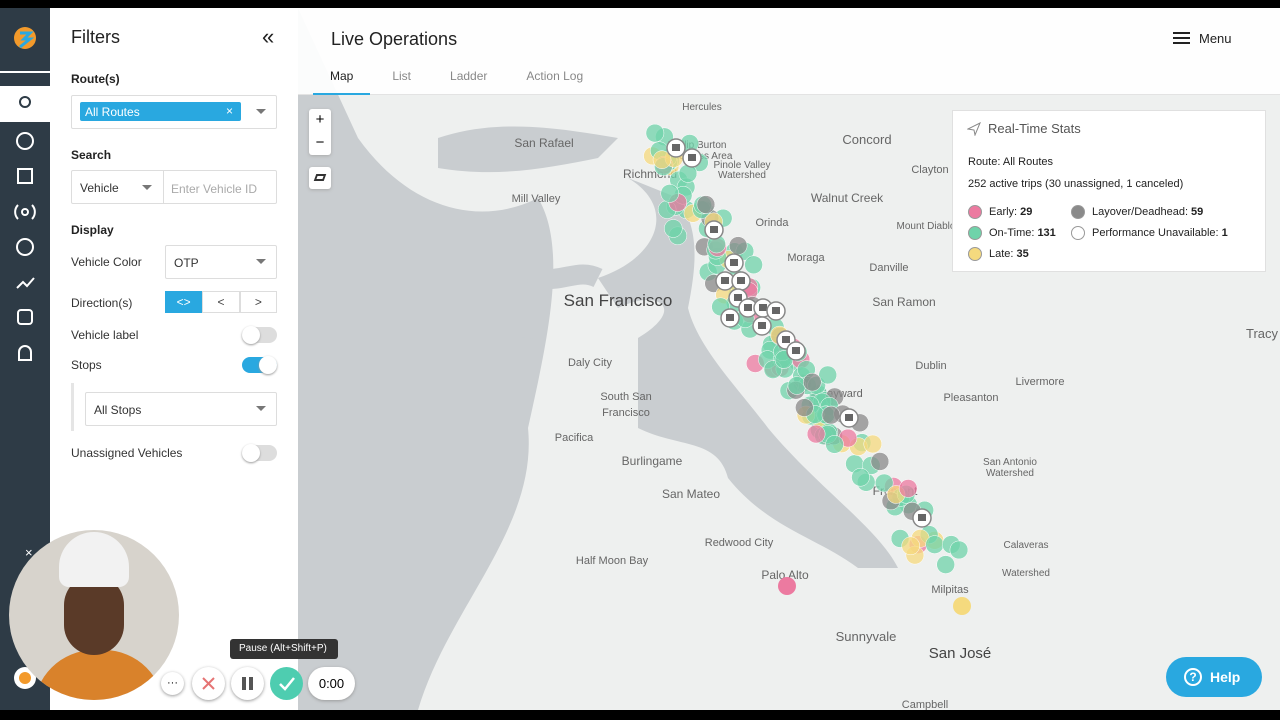  What do you see at coordinates (1000, 212) in the screenshot?
I see `legend-item: Early: 29` at bounding box center [1000, 212].